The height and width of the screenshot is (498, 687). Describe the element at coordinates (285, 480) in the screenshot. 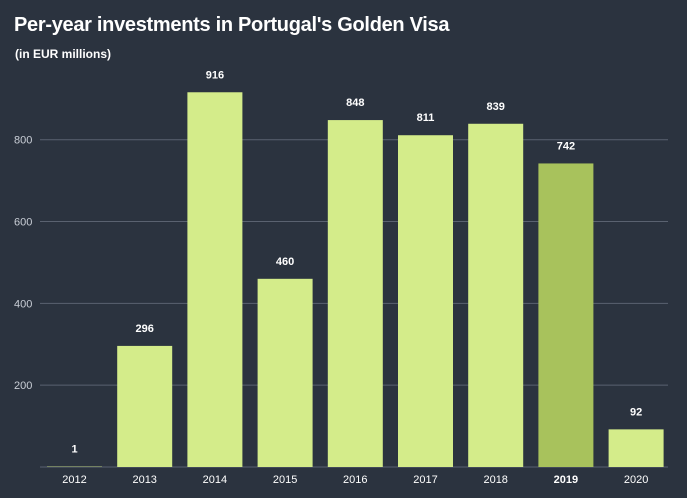

I see `category-label-2015: 2015` at that location.